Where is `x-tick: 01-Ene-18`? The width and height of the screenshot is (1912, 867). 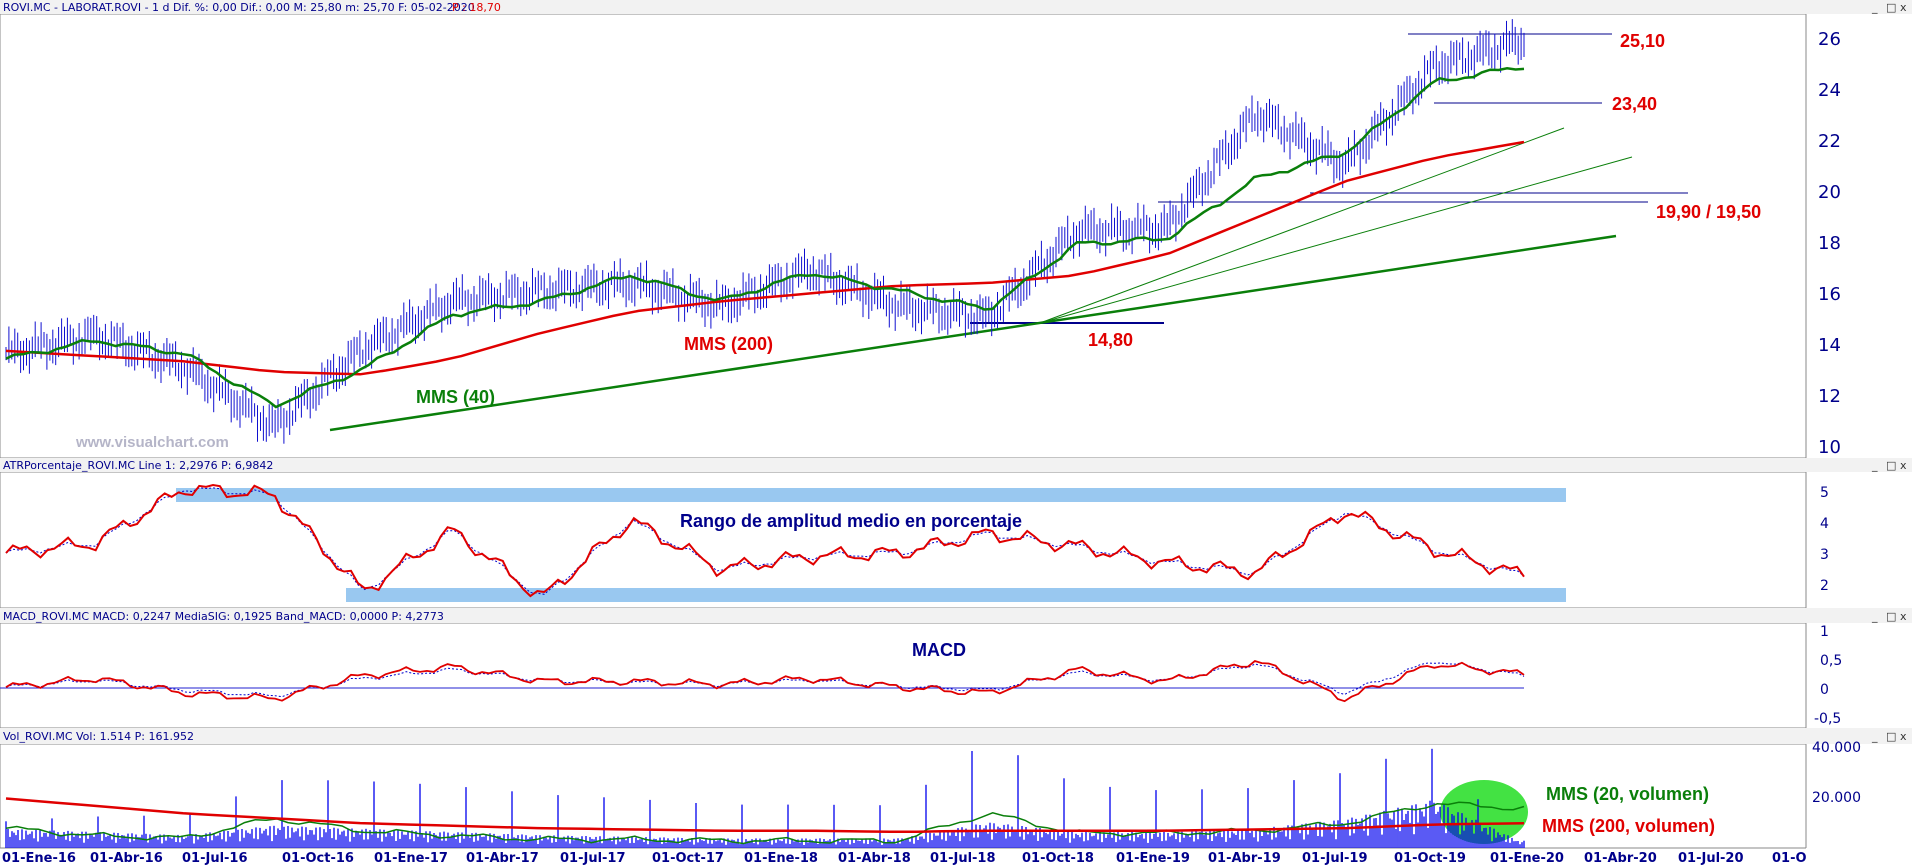 x-tick: 01-Ene-18 is located at coordinates (781, 858).